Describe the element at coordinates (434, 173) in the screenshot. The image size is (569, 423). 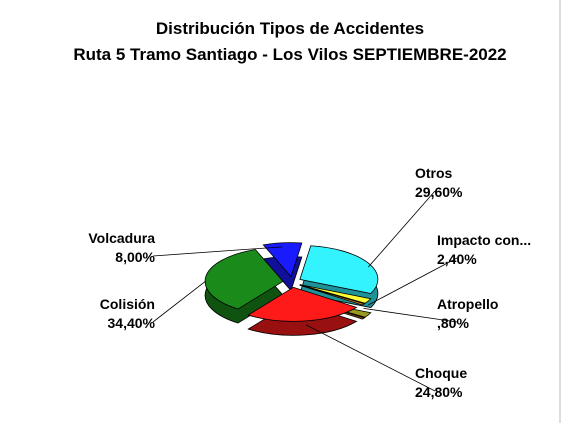
I see `slice-label: Otros` at that location.